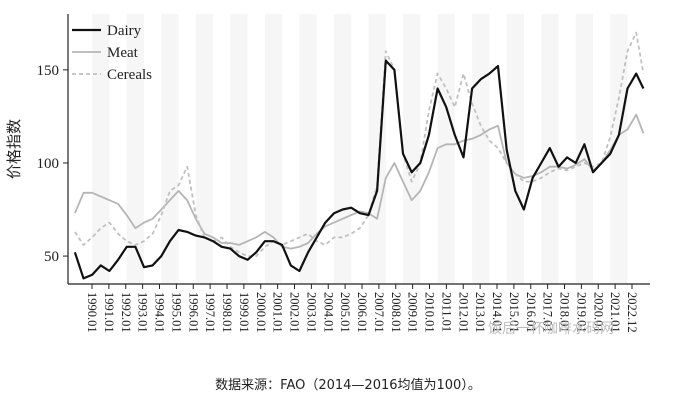 Image resolution: width=696 pixels, height=400 pixels. What do you see at coordinates (379, 312) in the screenshot?
I see `x-tick-label: 2007.01` at bounding box center [379, 312].